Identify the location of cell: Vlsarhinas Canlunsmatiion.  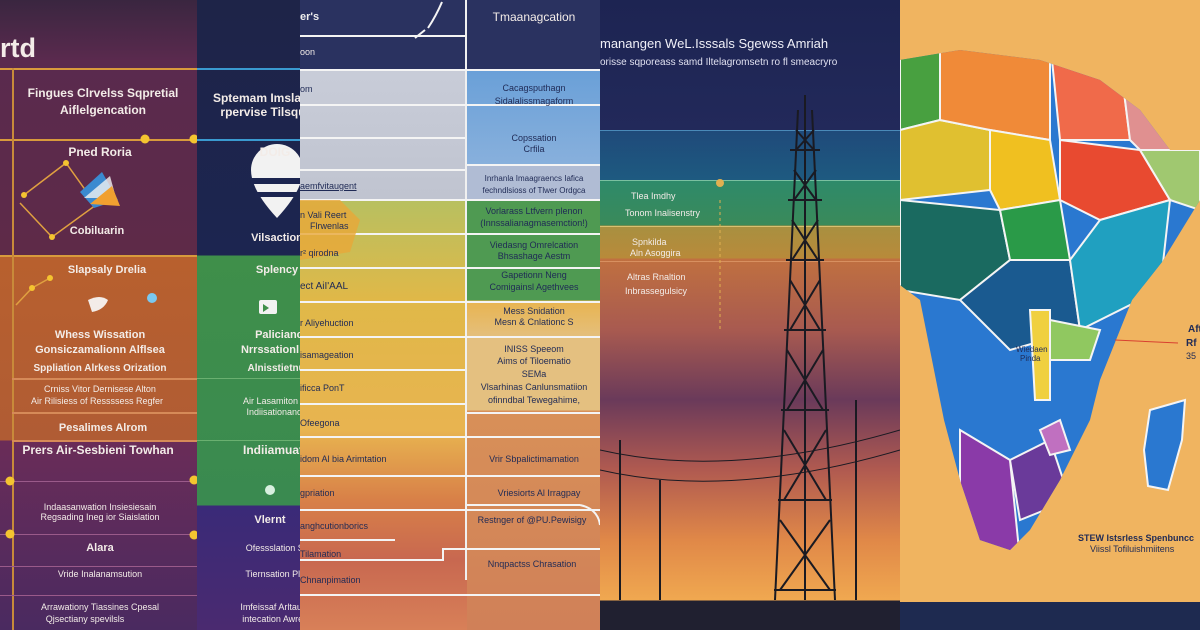
(534, 387).